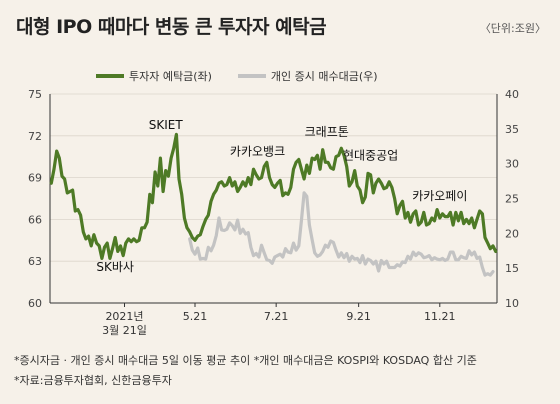  I want to click on x-tick-label: 5.21, so click(195, 316).